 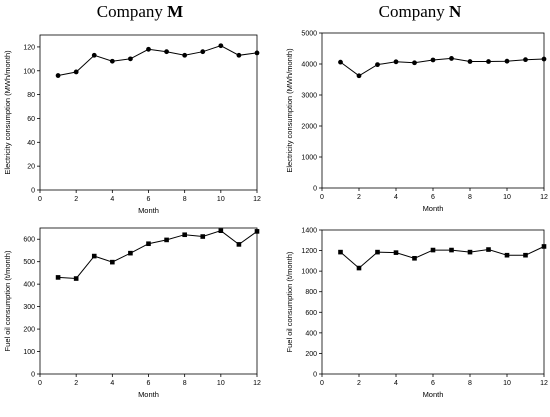 I want to click on y-tick-label: 40, so click(x=31, y=143).